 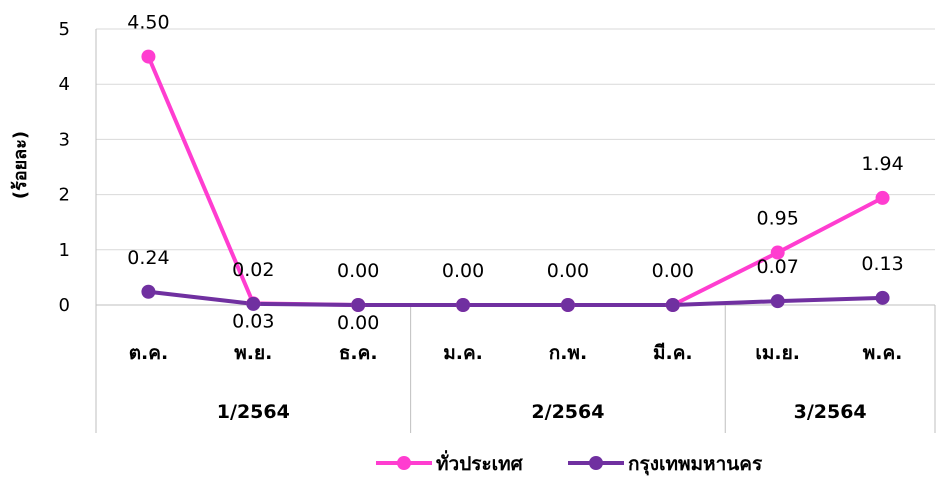 What do you see at coordinates (567, 412) in the screenshot?
I see `group-label: 2/2564` at bounding box center [567, 412].